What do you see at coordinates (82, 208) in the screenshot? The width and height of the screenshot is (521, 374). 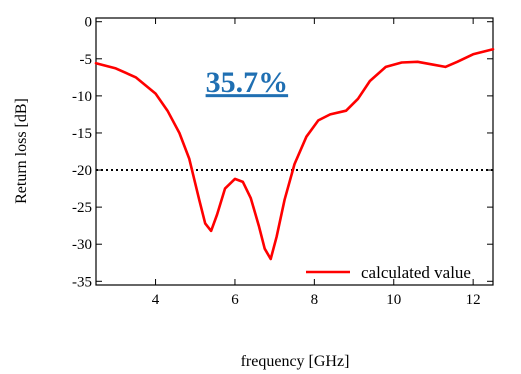 I see `y-tick-label: -25` at bounding box center [82, 208].